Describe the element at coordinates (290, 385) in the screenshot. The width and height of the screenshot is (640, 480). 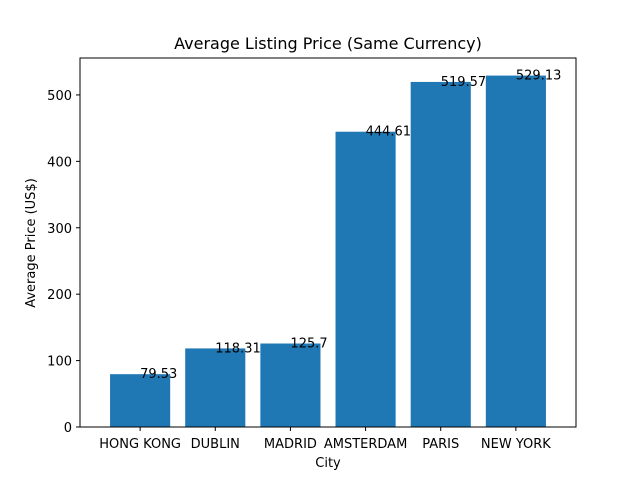
I see `bar-madrid` at that location.